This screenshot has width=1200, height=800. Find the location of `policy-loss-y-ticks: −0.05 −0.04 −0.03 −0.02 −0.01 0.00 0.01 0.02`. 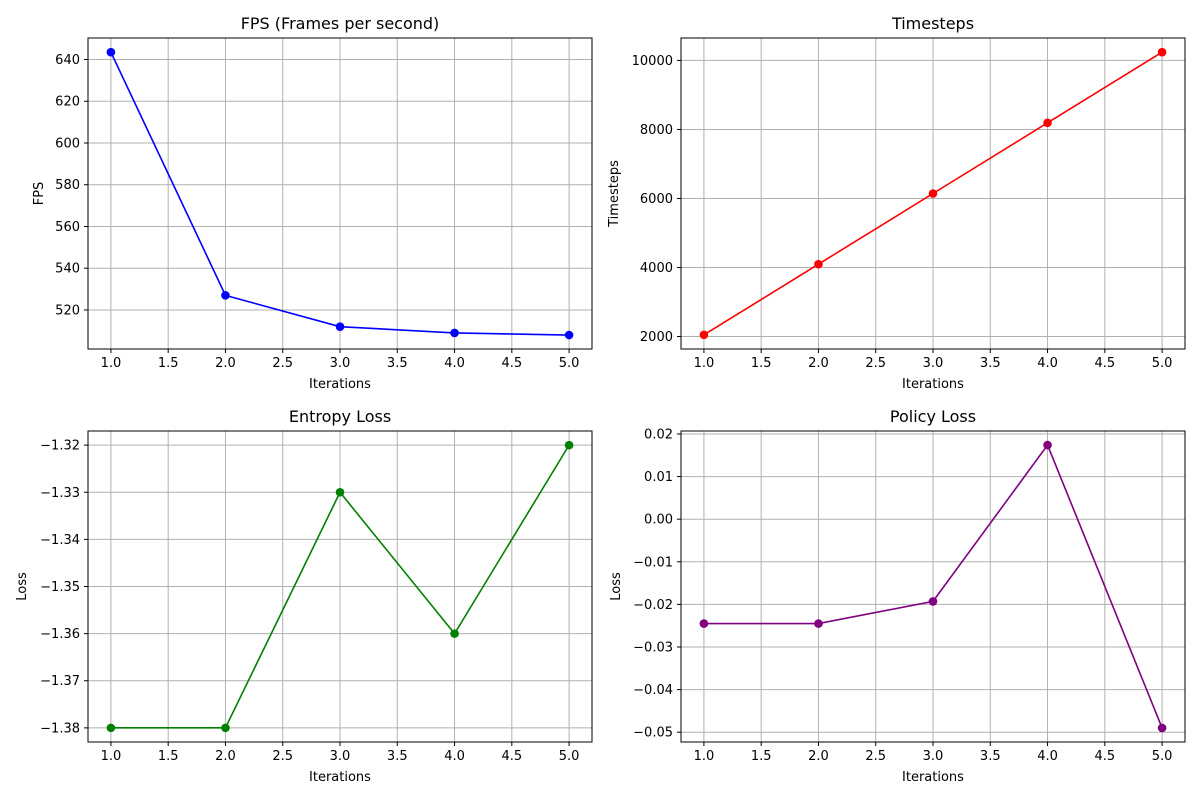

policy-loss-y-ticks: −0.05 −0.04 −0.03 −0.02 −0.01 0.00 0.01 0.02 is located at coordinates (657, 584).